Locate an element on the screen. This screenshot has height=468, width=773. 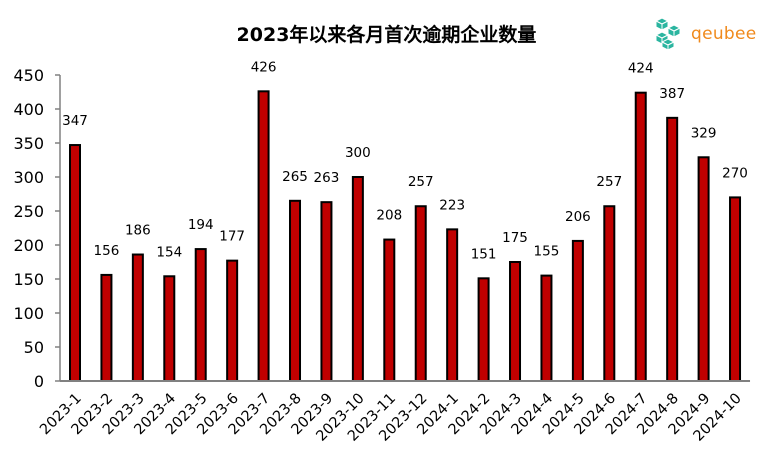
y-tick-label: 50 is located at coordinates (34, 347).